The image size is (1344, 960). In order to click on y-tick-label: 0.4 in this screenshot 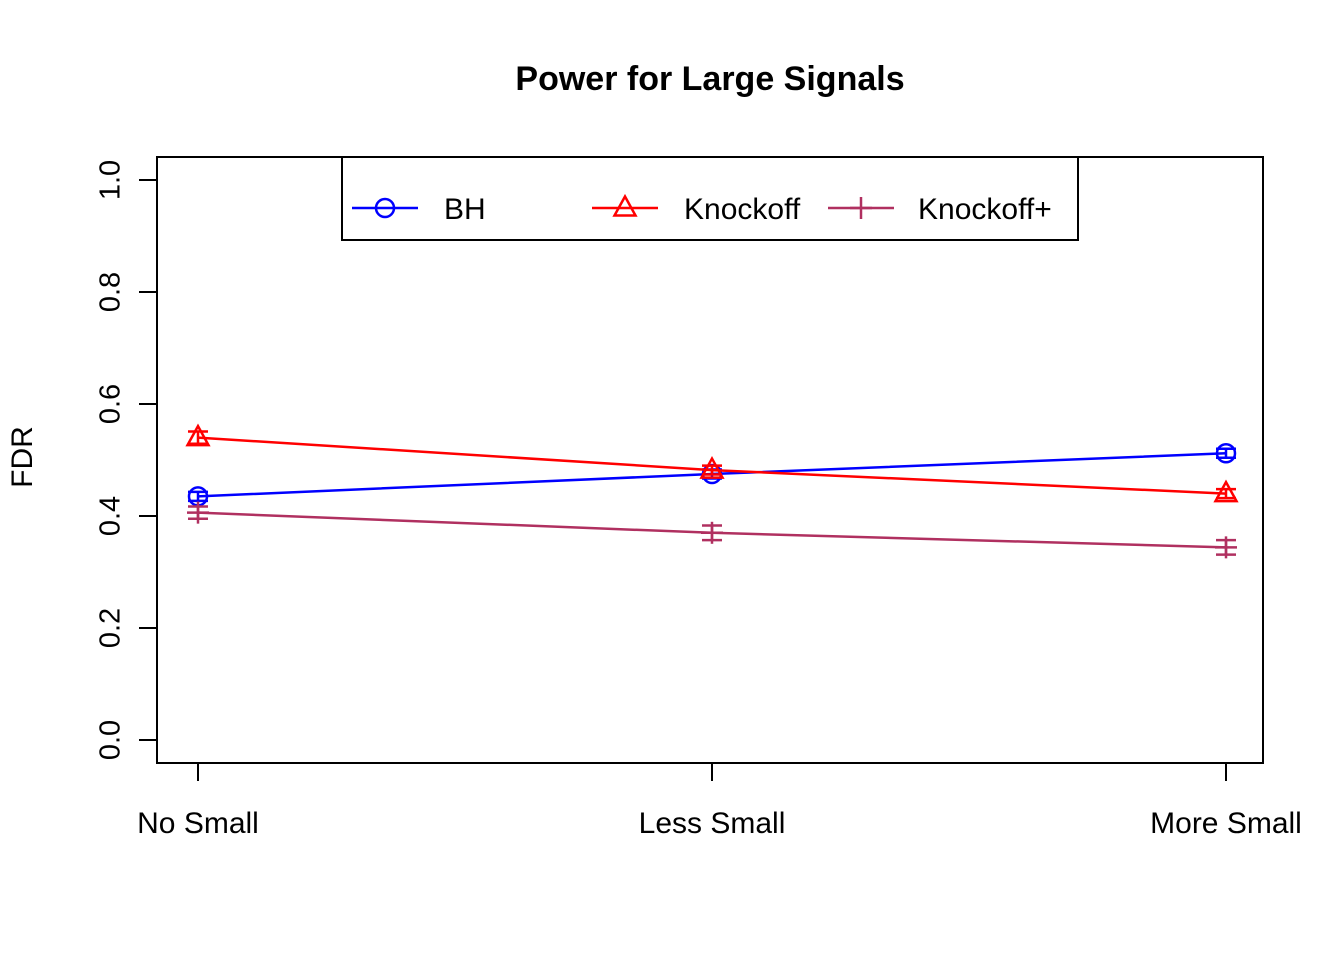, I will do `click(111, 516)`.